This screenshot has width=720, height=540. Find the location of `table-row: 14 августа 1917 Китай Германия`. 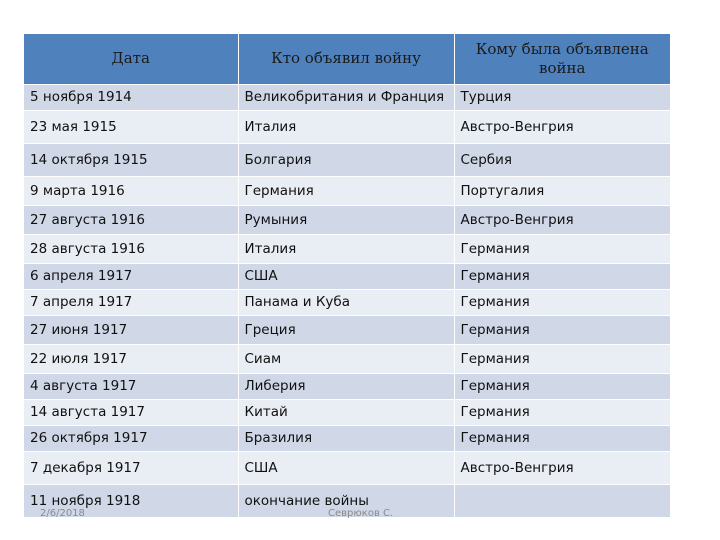

table-row: 14 августа 1917 Китай Германия is located at coordinates (347, 411).